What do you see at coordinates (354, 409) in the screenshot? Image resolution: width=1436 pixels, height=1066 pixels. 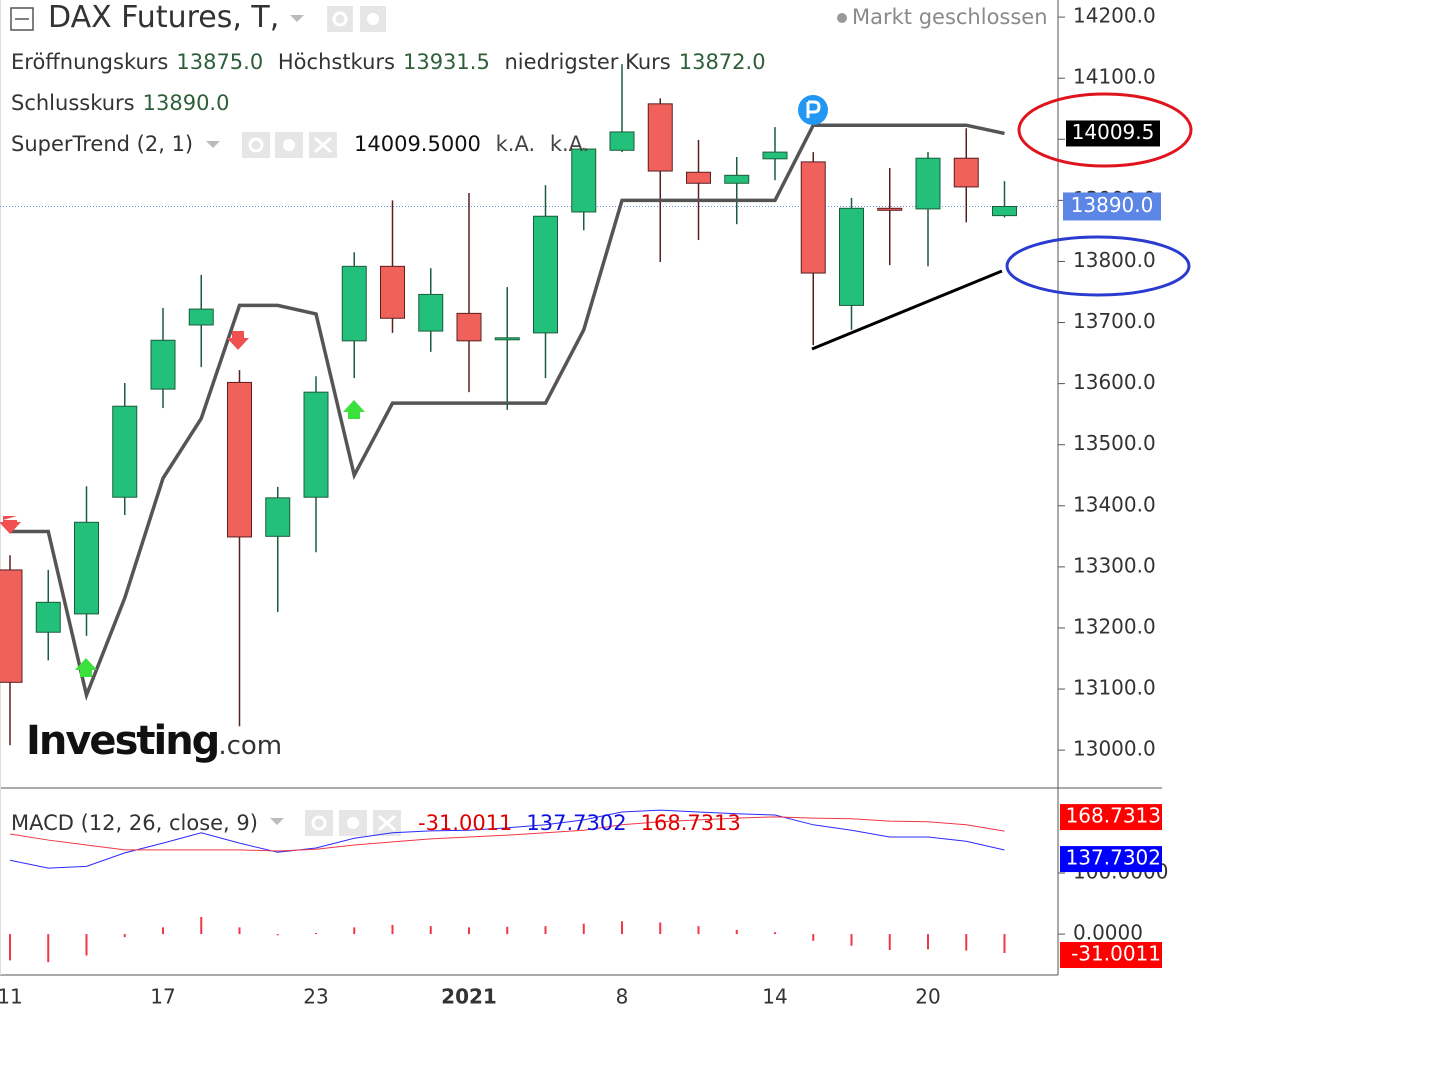 I see `buy-signal` at bounding box center [354, 409].